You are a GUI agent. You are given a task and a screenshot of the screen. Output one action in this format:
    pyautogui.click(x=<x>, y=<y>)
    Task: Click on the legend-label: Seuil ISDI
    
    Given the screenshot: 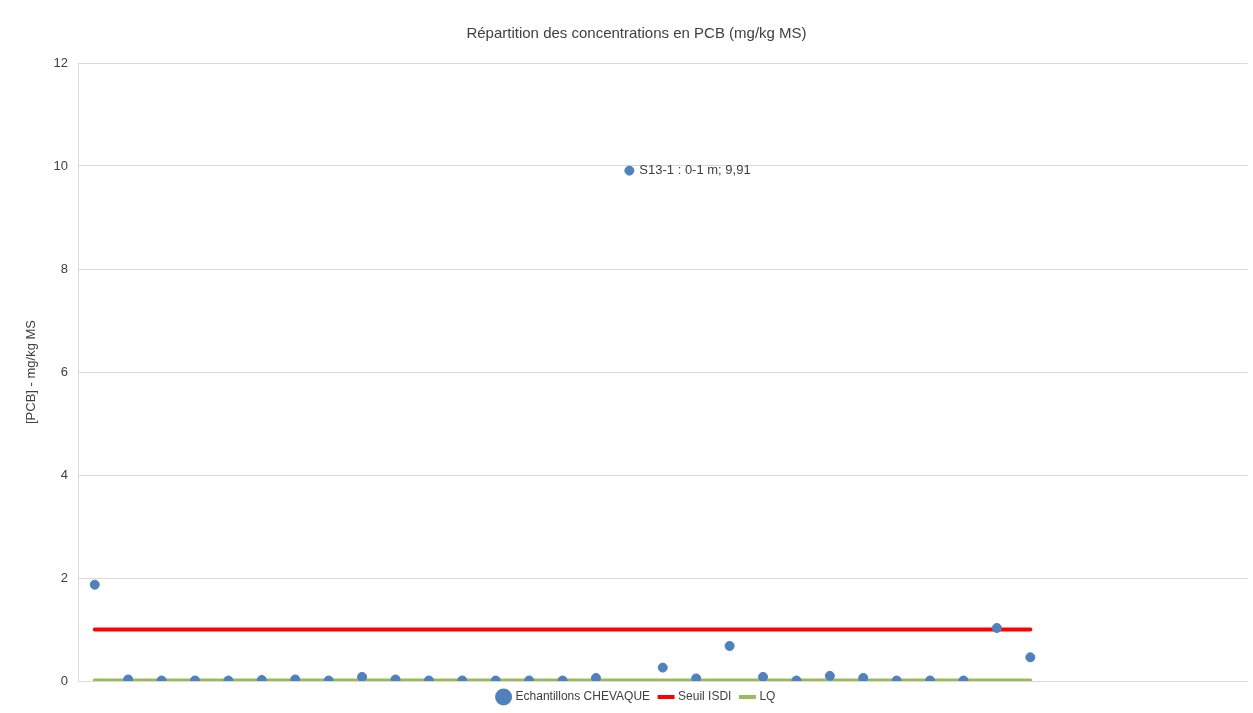 What is the action you would take?
    pyautogui.click(x=705, y=696)
    